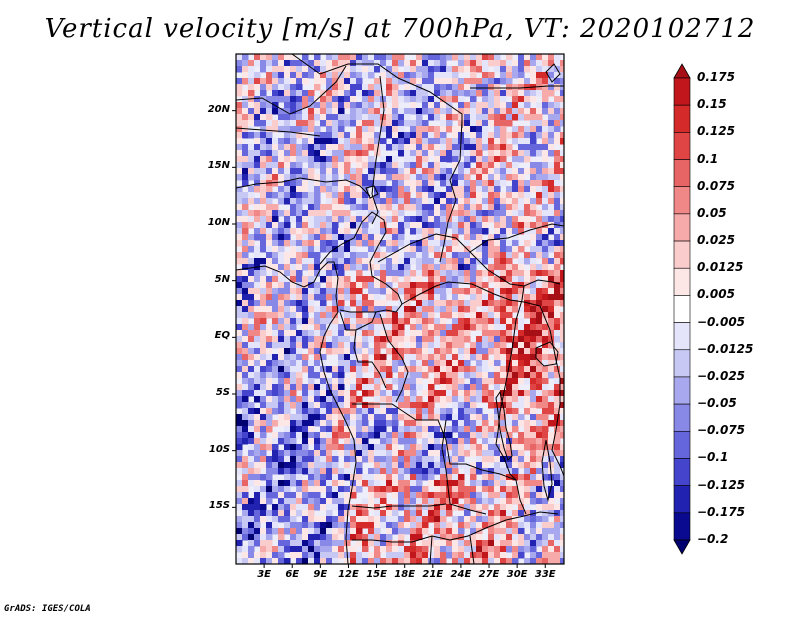 The width and height of the screenshot is (800, 618). What do you see at coordinates (292, 574) in the screenshot?
I see `lon-label: 6E` at bounding box center [292, 574].